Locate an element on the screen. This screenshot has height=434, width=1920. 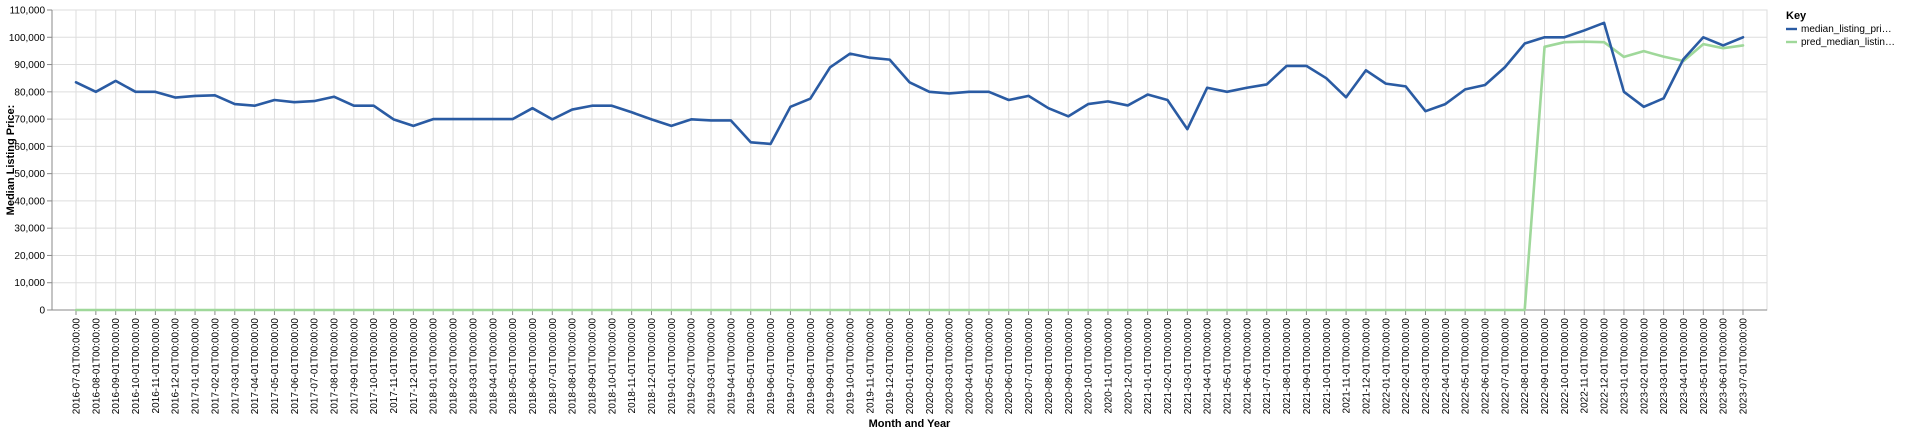
x-tick-label: 2018-09-01T00:00:00 is located at coordinates (592, 366).